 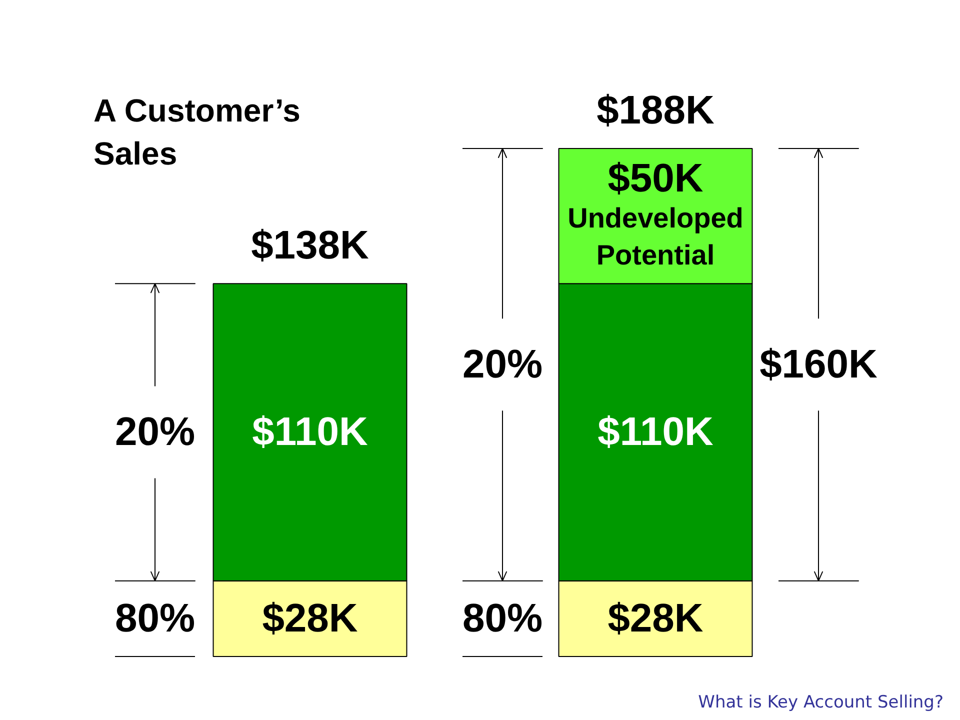 I want to click on total-label: $138K, so click(x=310, y=246).